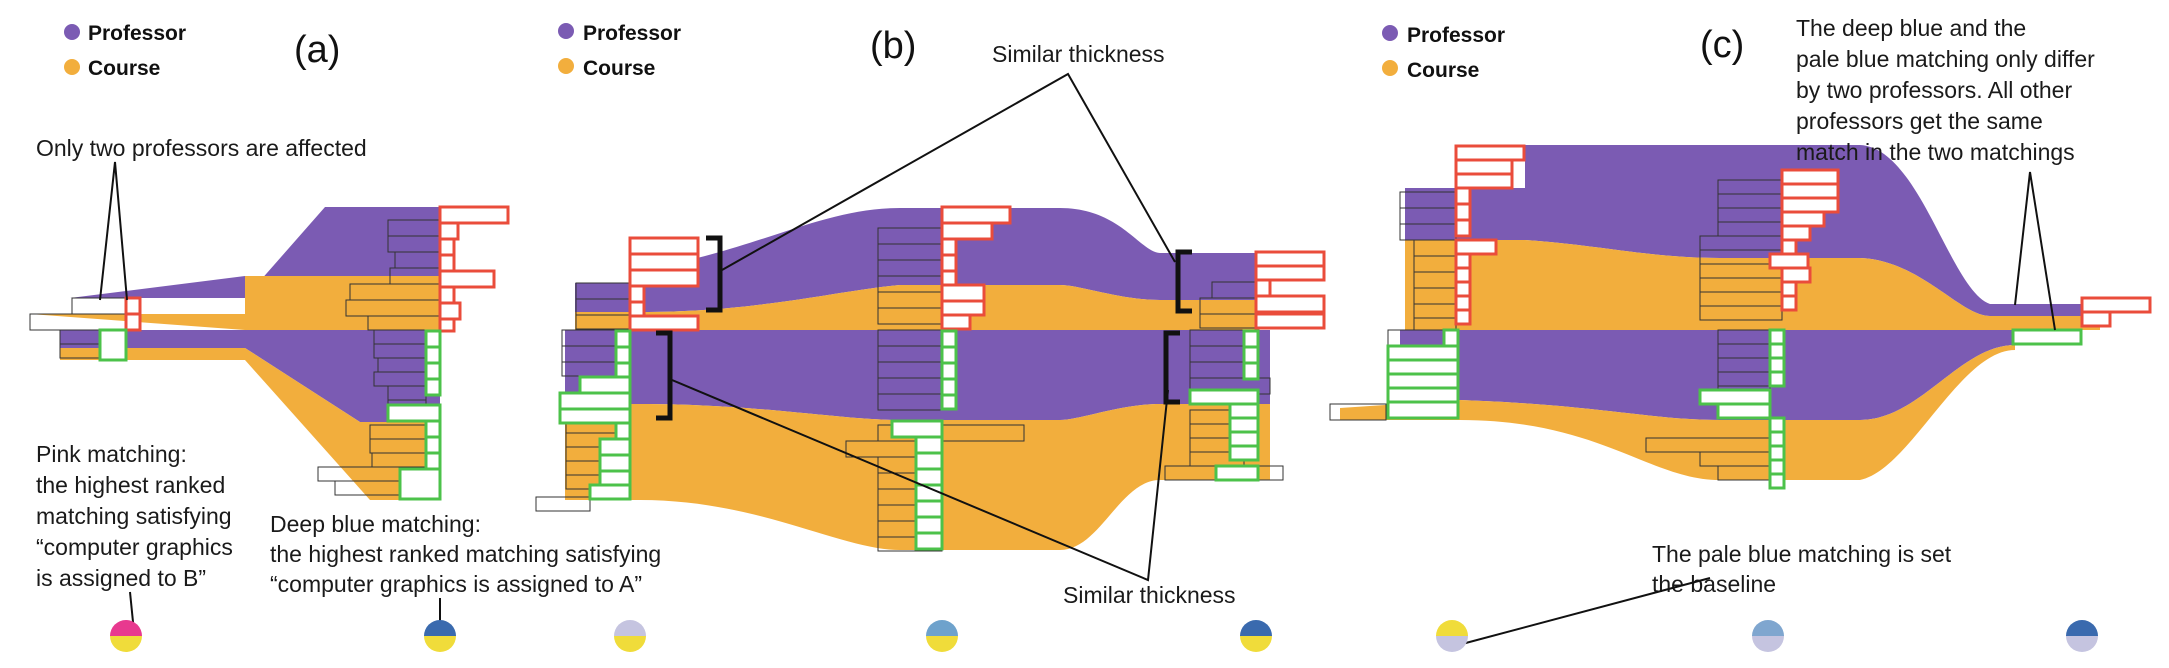 This screenshot has height=668, width=2169. I want to click on pink-boxes-a, so click(474, 269).